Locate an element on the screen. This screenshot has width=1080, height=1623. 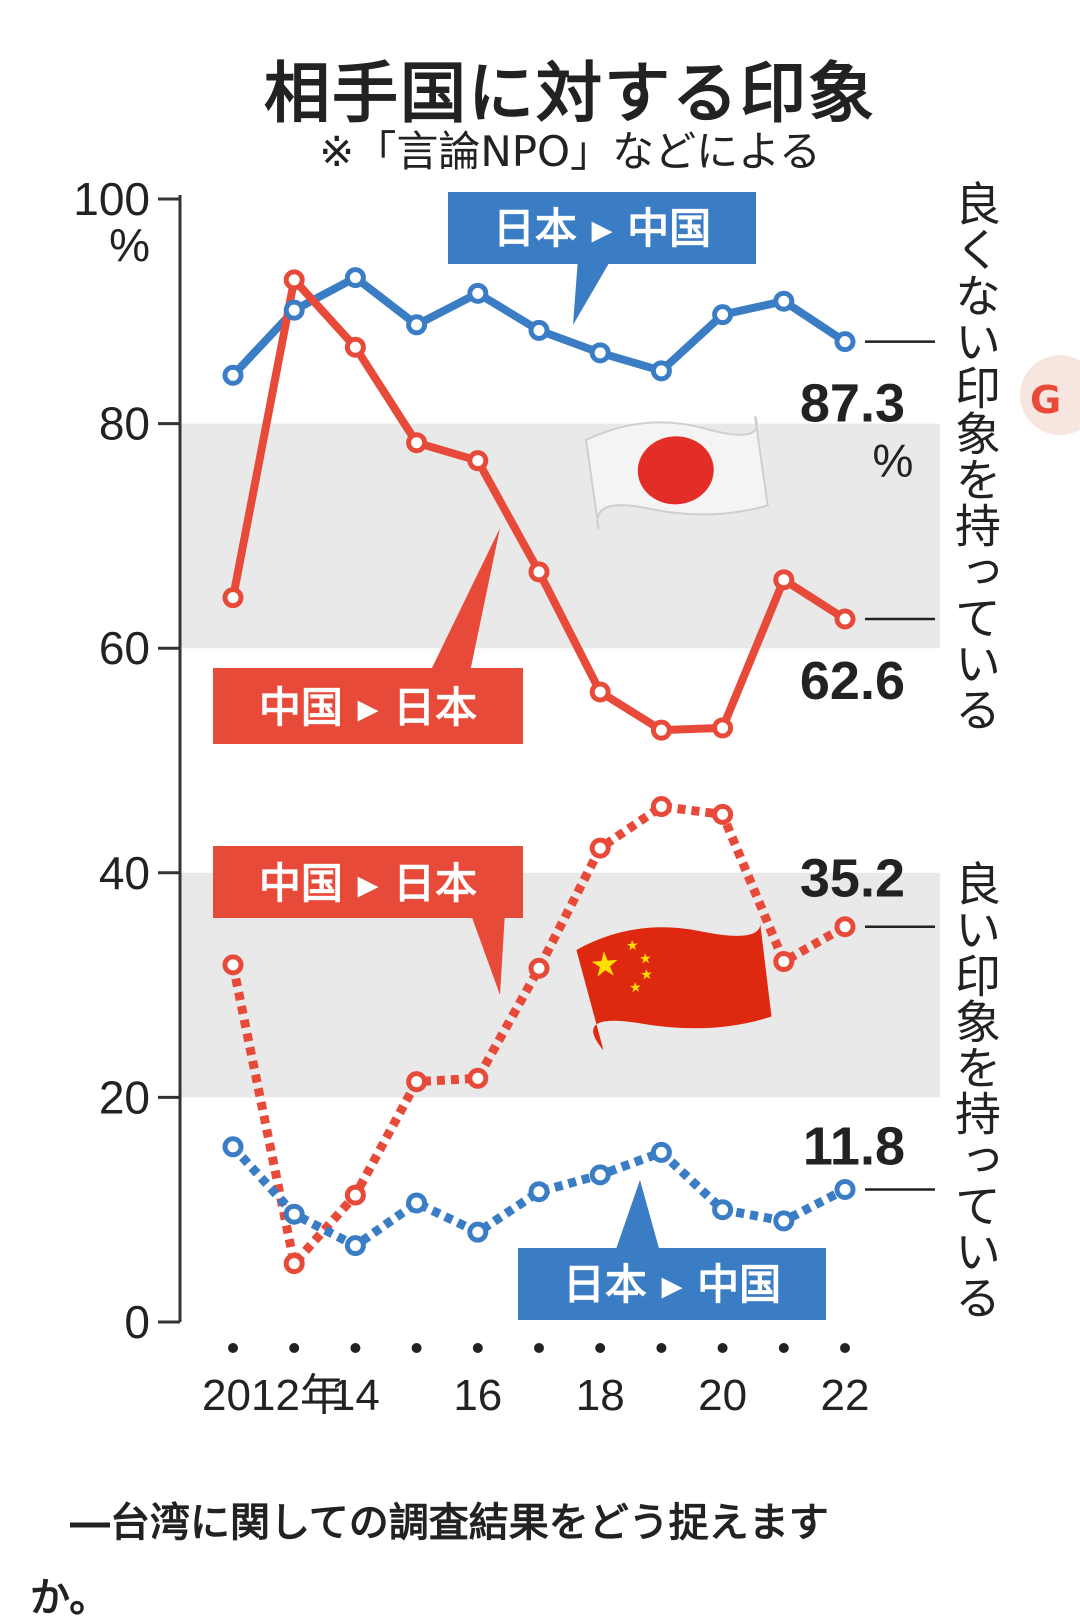
end-value-label: 62.6 is located at coordinates (852, 681).